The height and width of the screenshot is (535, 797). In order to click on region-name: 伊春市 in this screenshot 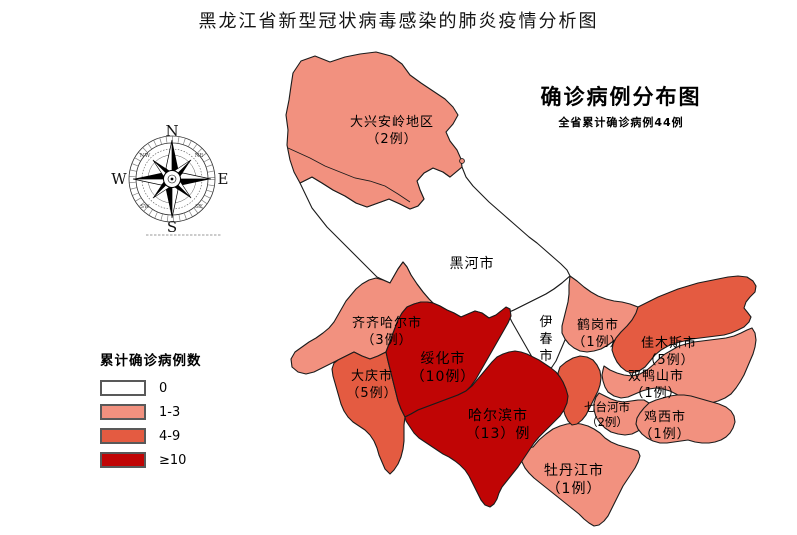, I will do `click(544, 340)`.